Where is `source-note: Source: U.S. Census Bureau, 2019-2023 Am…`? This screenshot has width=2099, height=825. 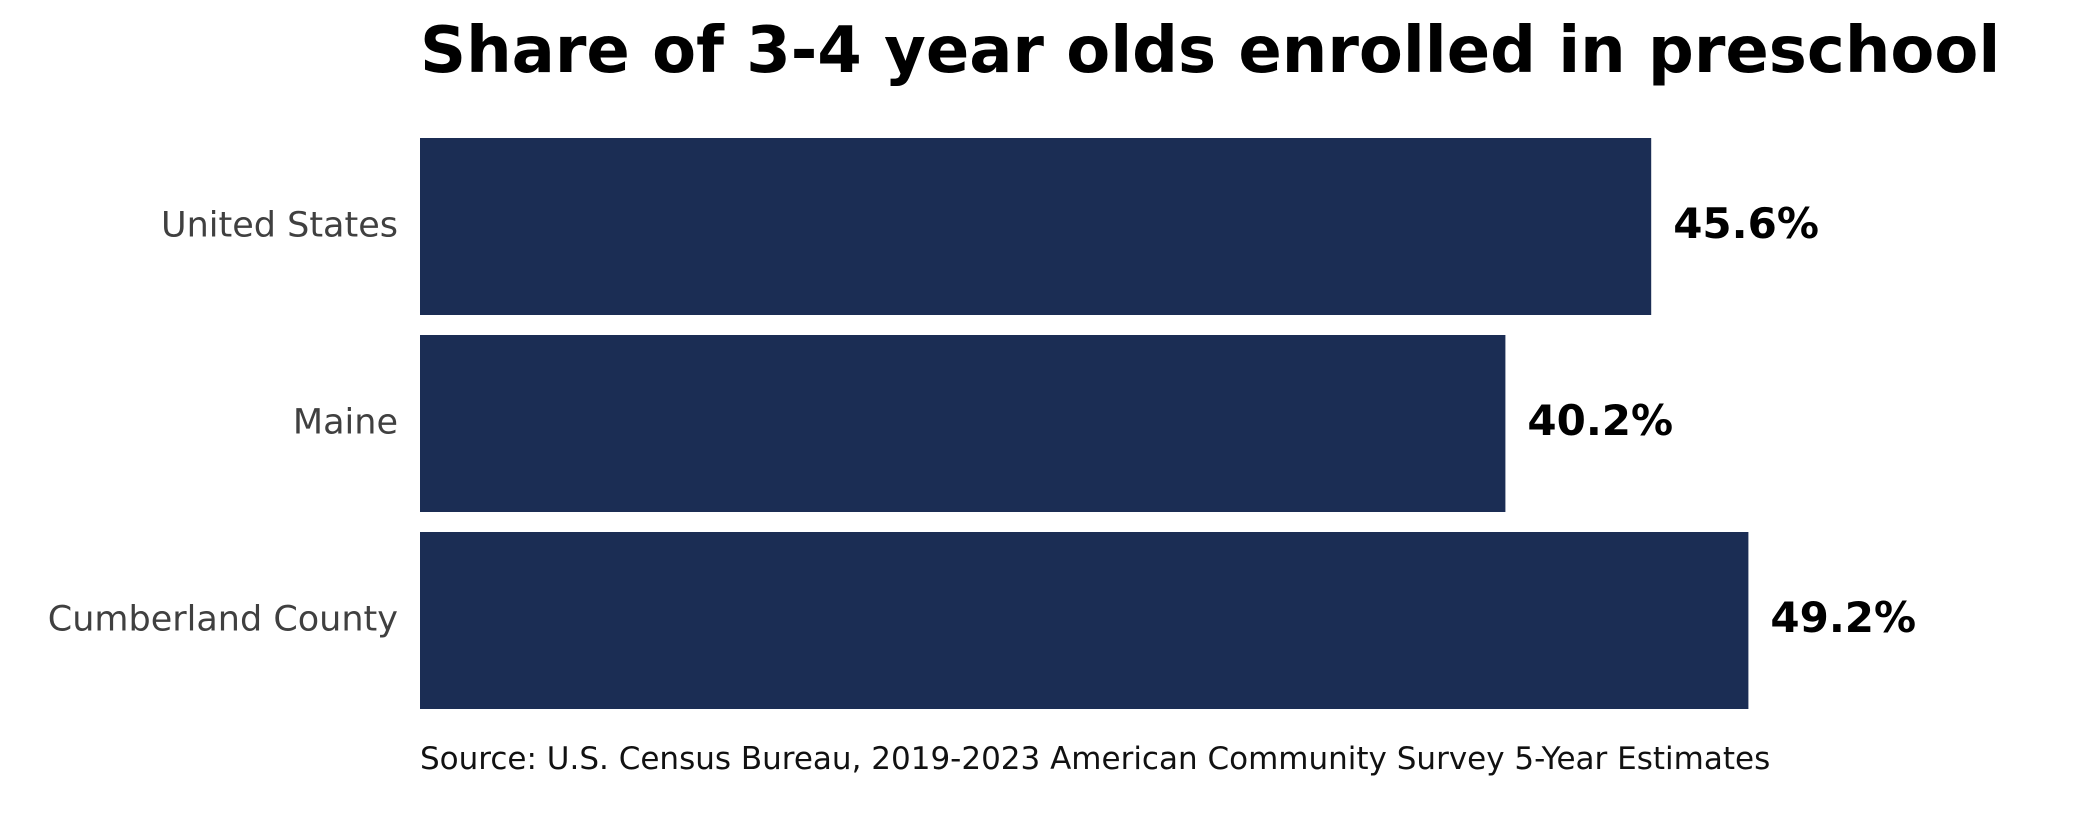 source-note: Source: U.S. Census Bureau, 2019-2023 Am… is located at coordinates (1095, 759).